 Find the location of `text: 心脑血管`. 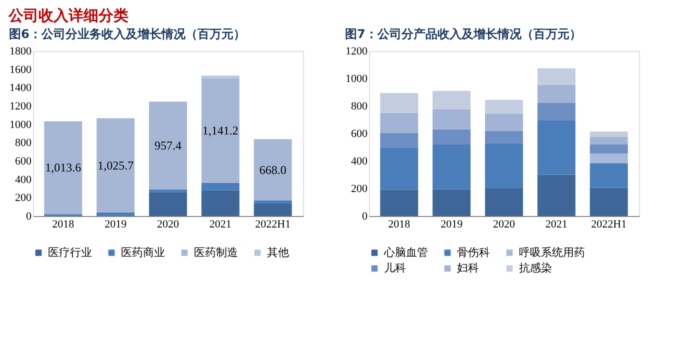

text: 心脑血管 is located at coordinates (405, 252).